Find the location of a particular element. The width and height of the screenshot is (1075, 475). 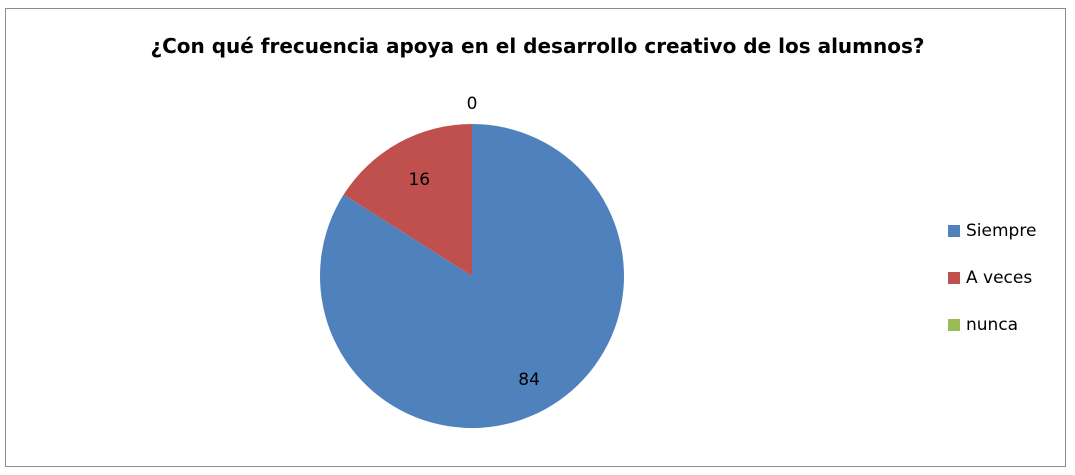

legend-item-siempre: Siempre is located at coordinates (992, 230).